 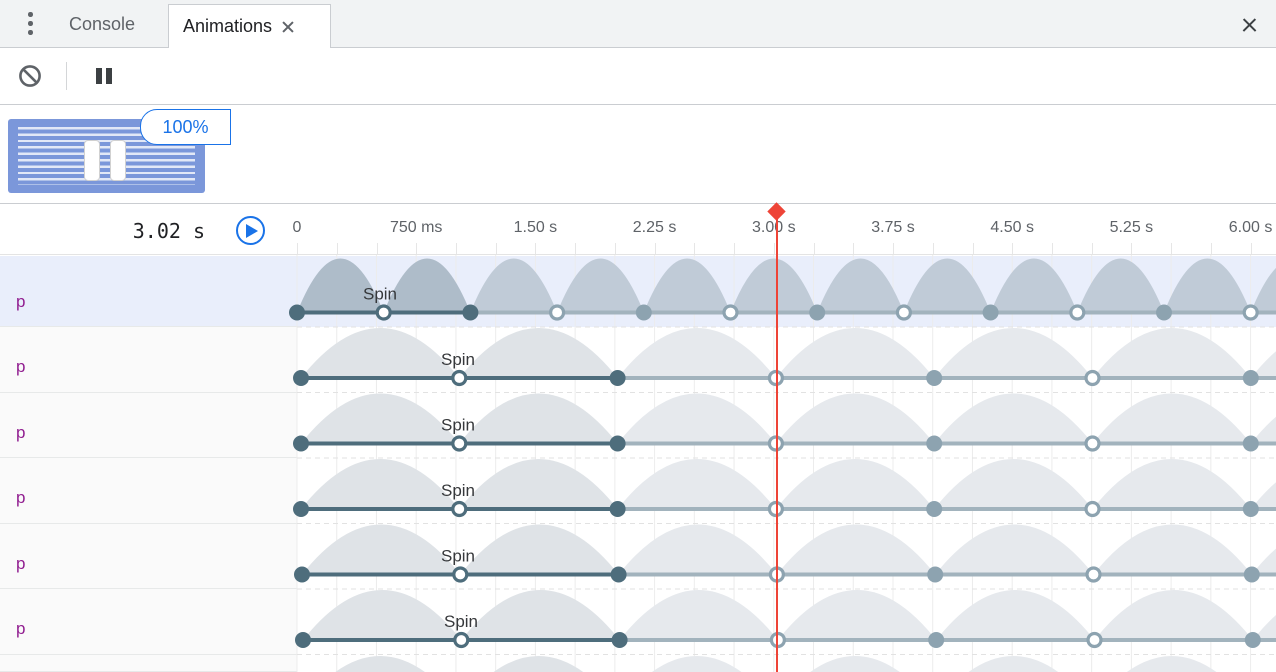 I want to click on ruler-label: 6.00 s, so click(x=1250, y=227).